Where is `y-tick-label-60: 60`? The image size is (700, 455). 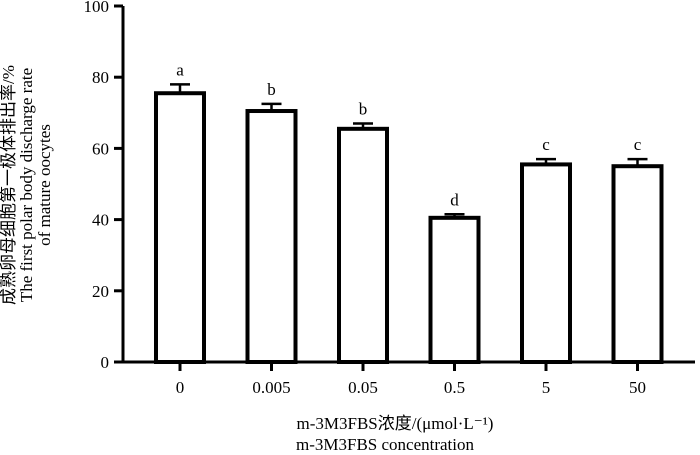 y-tick-label-60: 60 is located at coordinates (100, 148).